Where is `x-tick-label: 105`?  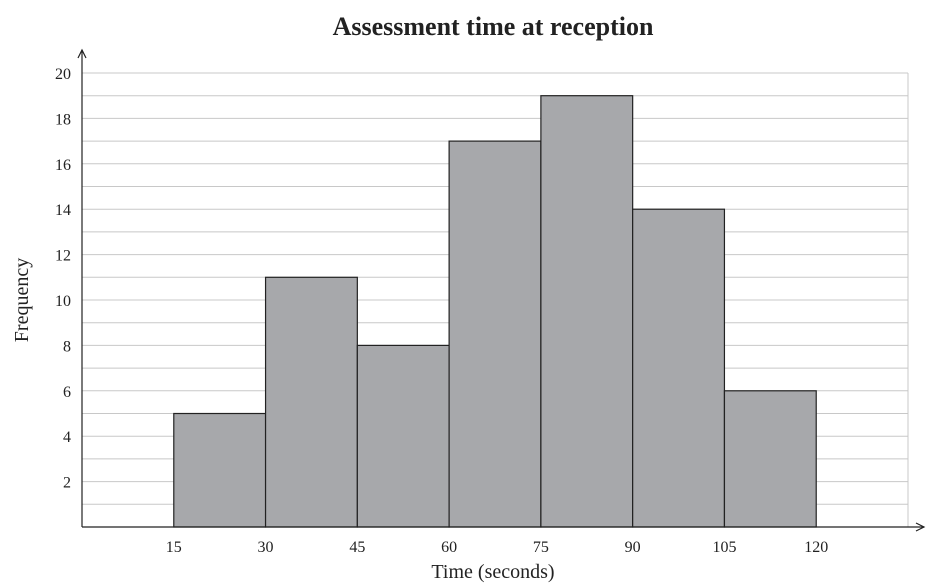 x-tick-label: 105 is located at coordinates (724, 547).